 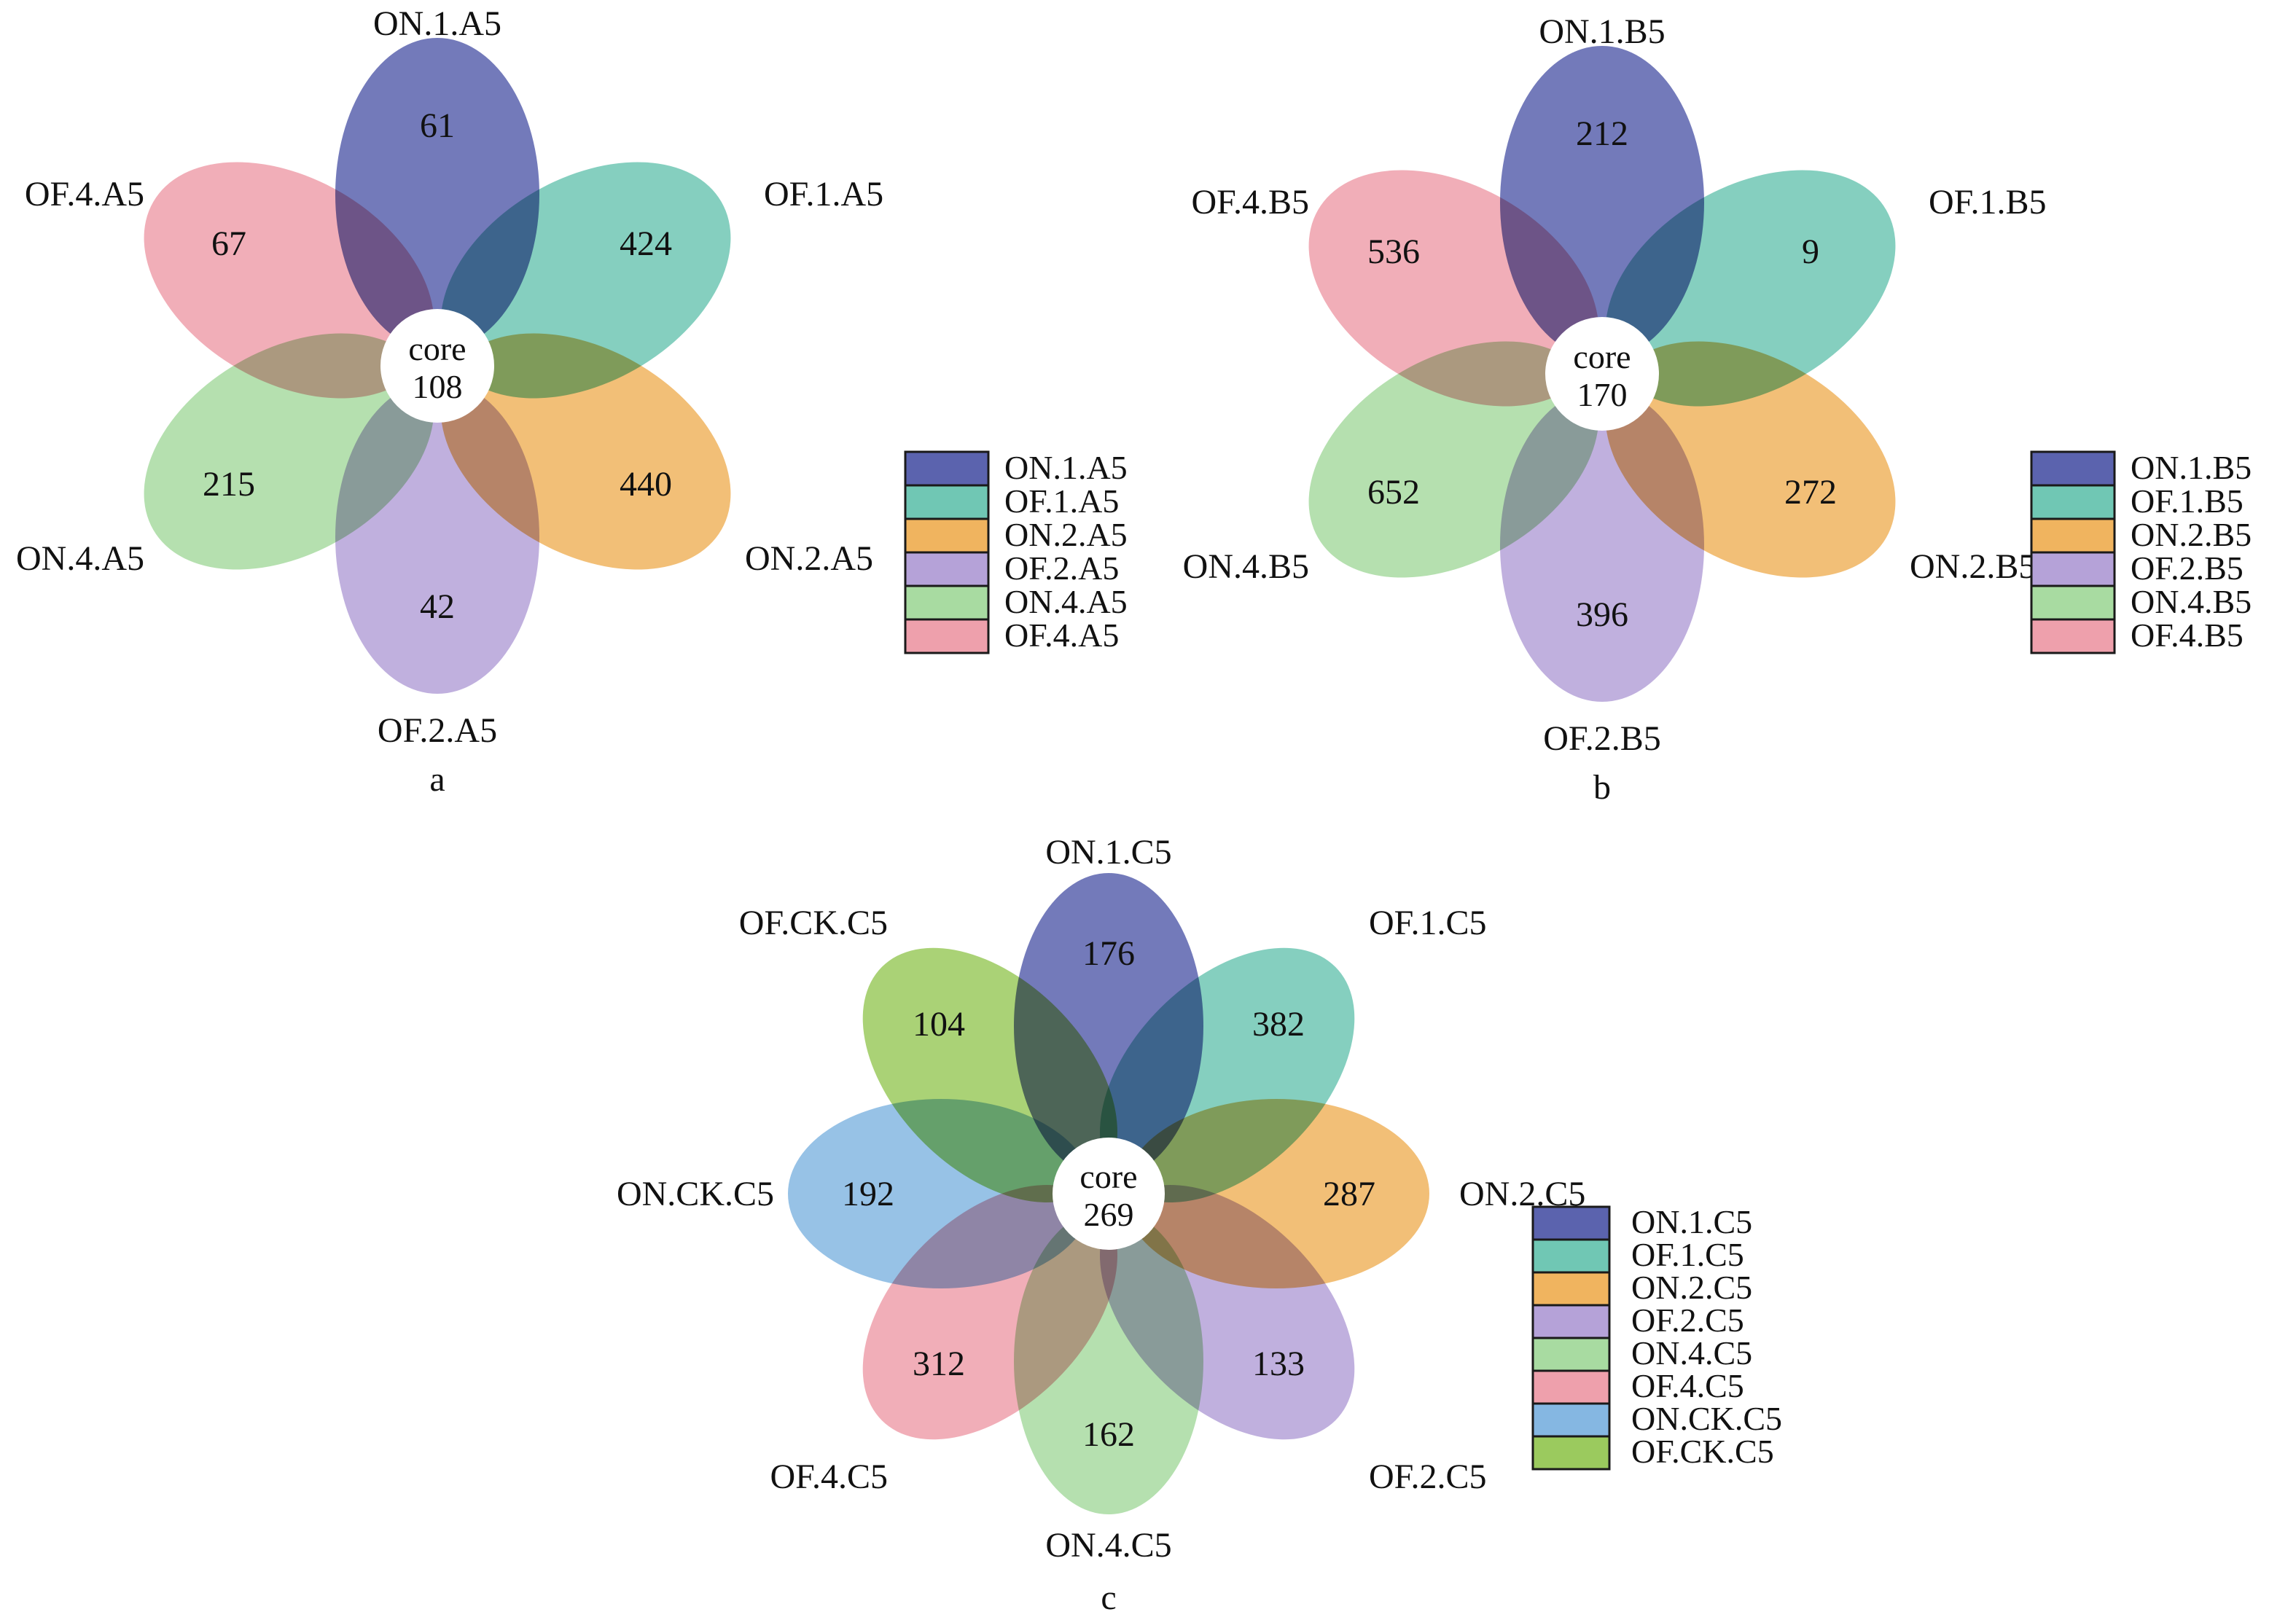 I want to click on petal-value: 176, so click(x=1108, y=954).